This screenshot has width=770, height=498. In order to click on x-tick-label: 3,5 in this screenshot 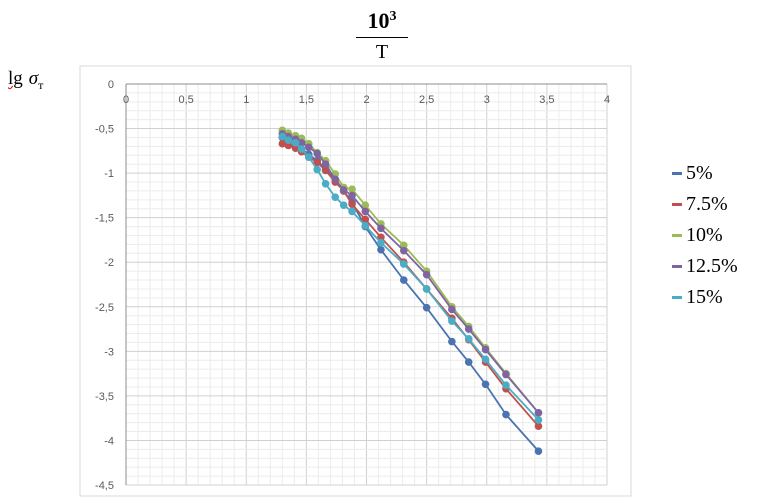, I will do `click(546, 100)`.